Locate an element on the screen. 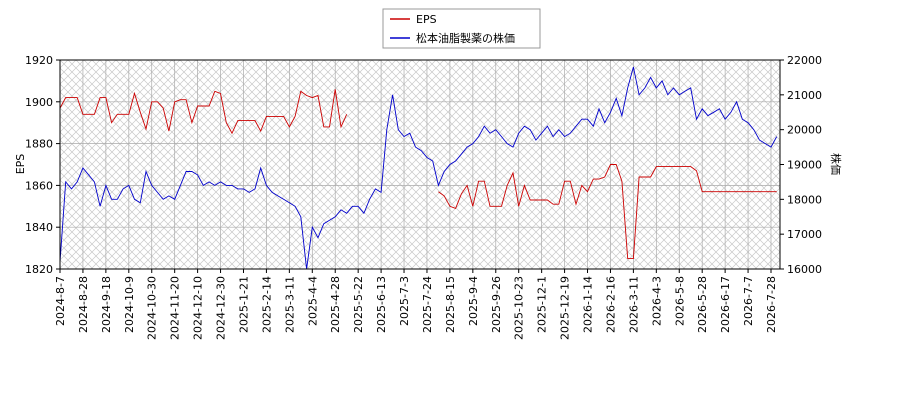 This screenshot has width=900, height=404. y-tick-label: 1920 is located at coordinates (39, 60).